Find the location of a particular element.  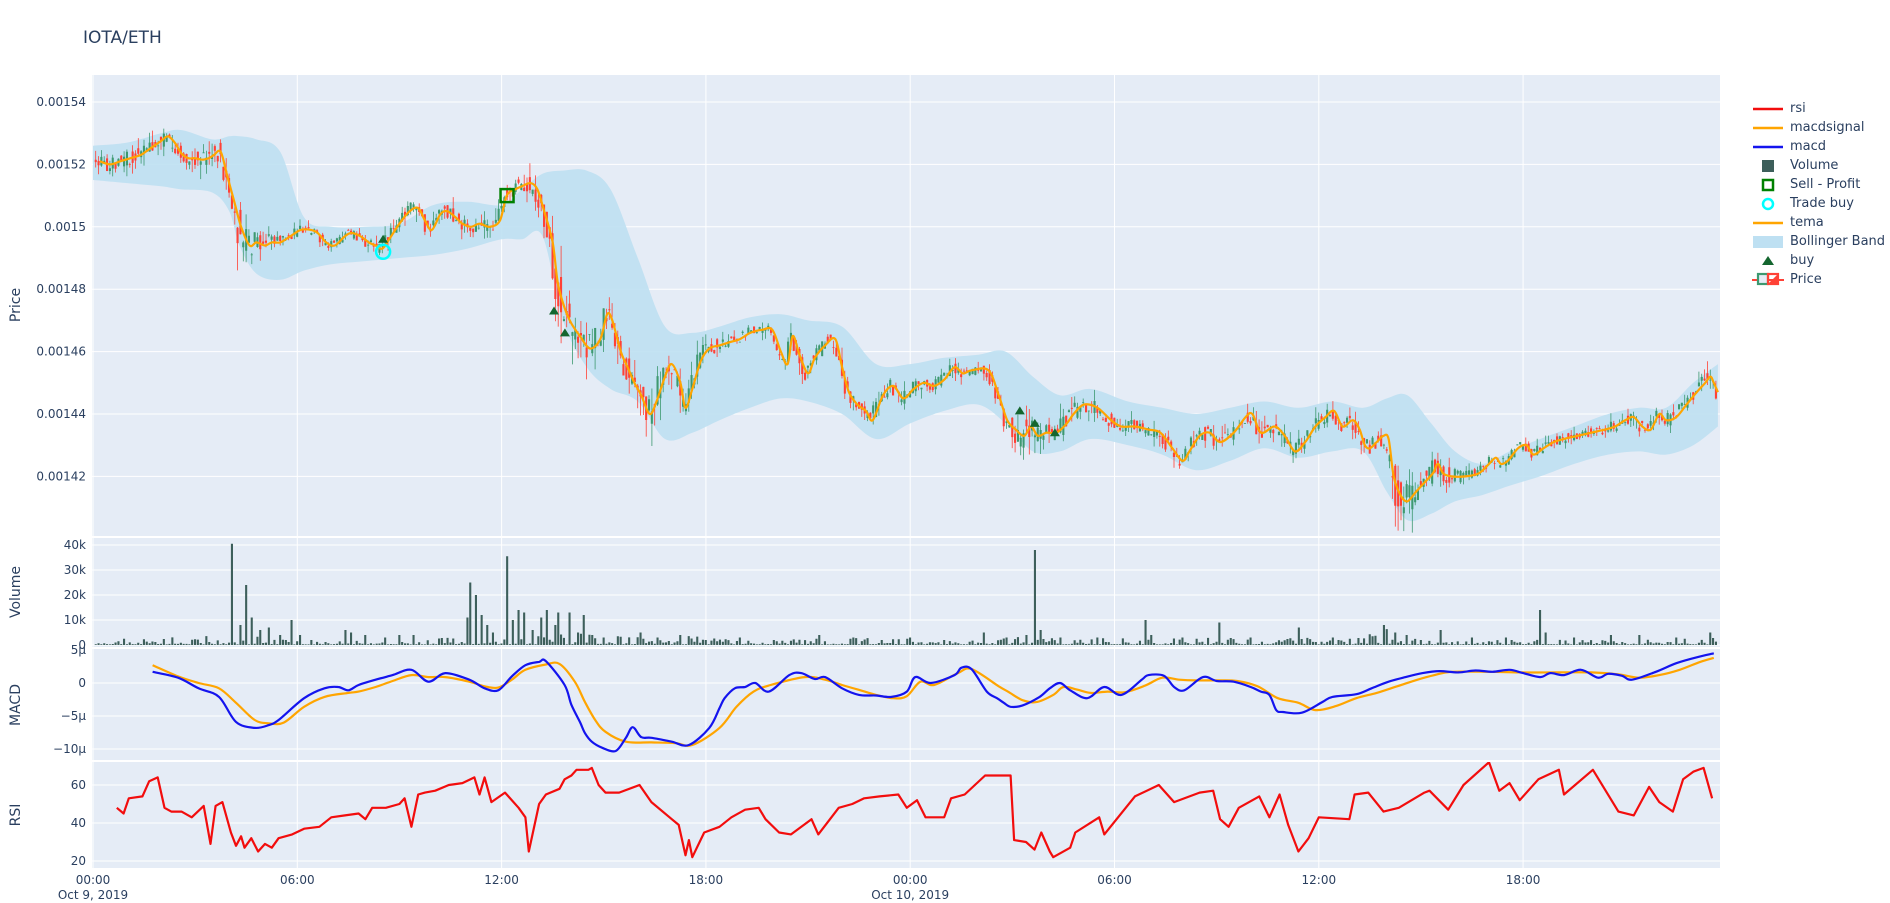

volume-ytick-label: 10k is located at coordinates (75, 620).